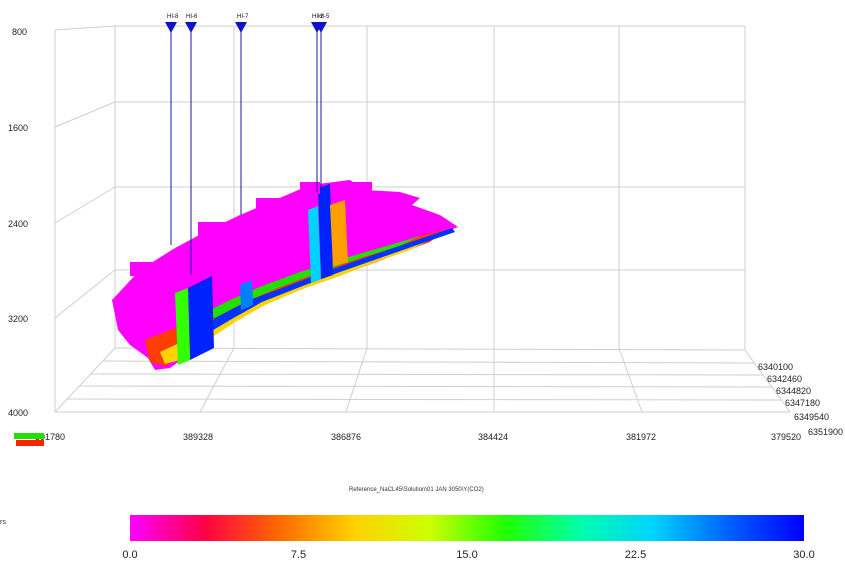 The width and height of the screenshot is (845, 563). What do you see at coordinates (793, 391) in the screenshot?
I see `y-tick-label: 6344820` at bounding box center [793, 391].